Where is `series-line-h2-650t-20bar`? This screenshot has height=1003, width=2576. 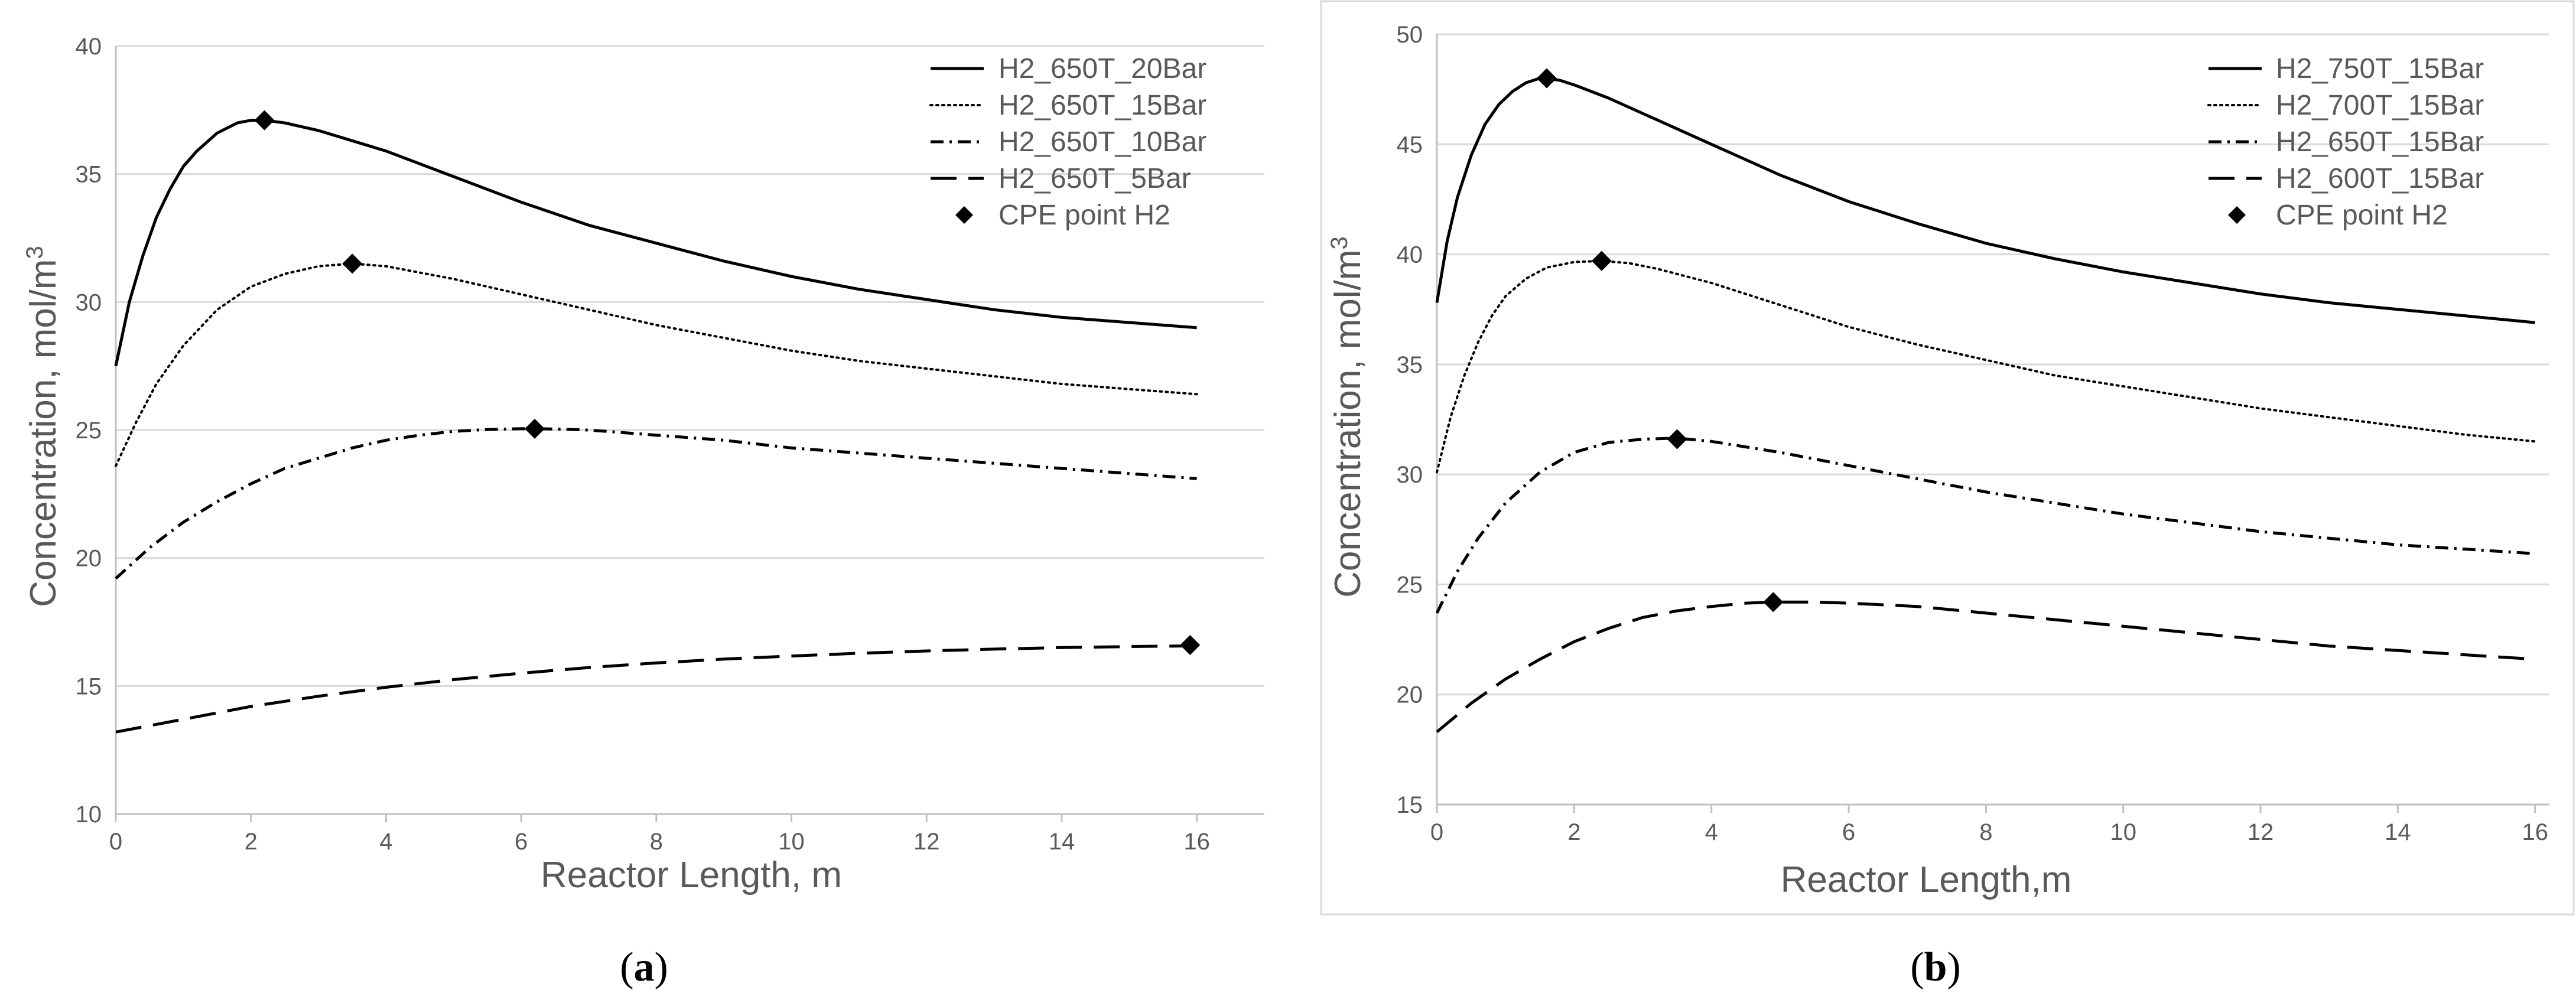 series-line-h2-650t-20bar is located at coordinates (656, 243).